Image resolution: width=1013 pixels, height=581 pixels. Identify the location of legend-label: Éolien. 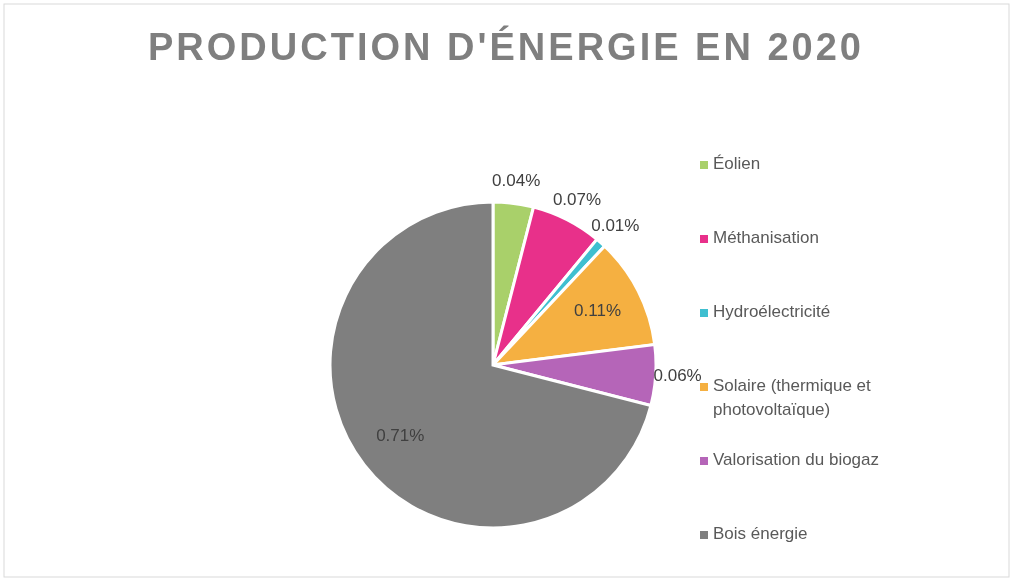
(737, 164).